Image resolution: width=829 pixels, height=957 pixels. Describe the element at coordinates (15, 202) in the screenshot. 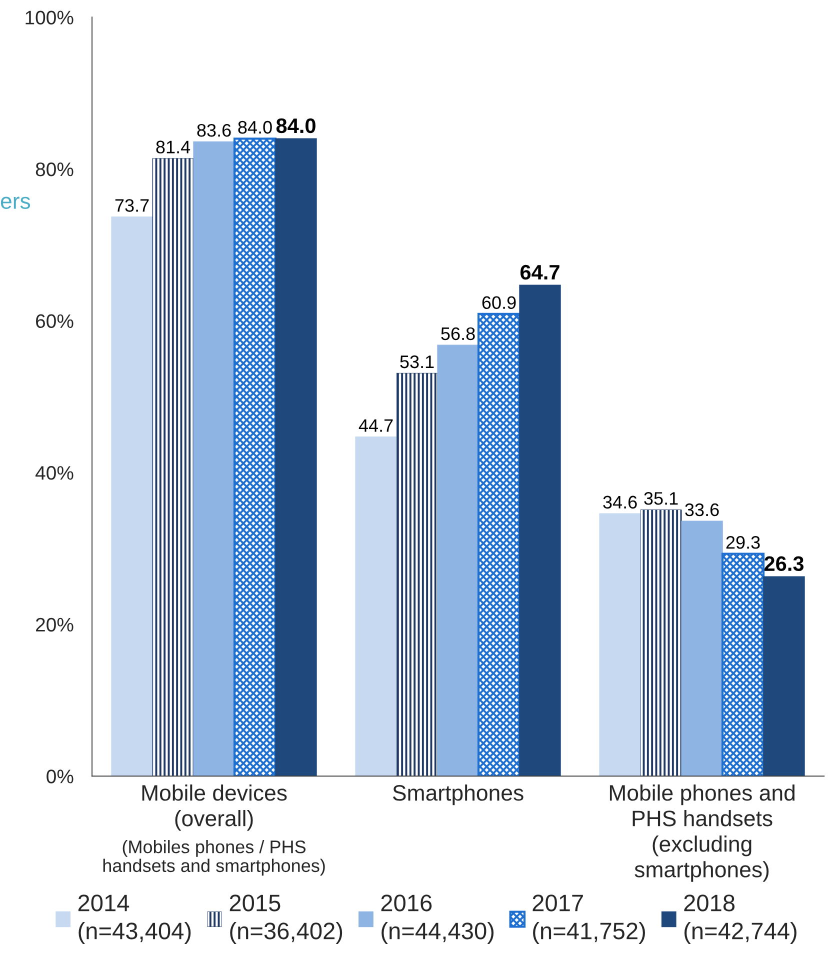

I see `text: ers` at that location.